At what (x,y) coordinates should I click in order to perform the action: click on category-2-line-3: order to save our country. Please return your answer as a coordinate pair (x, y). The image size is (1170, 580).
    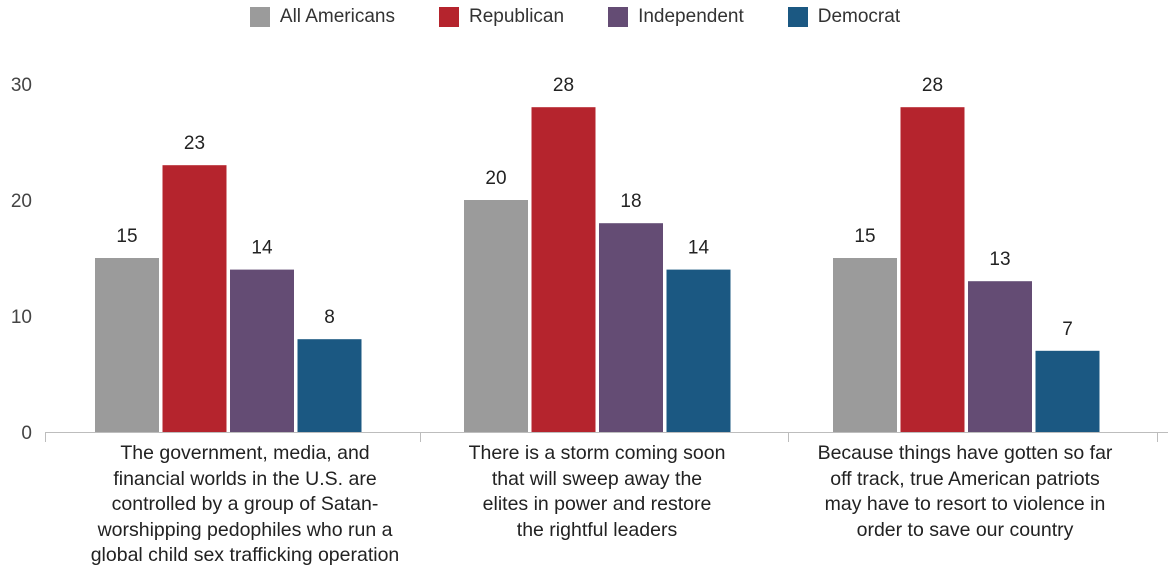
    Looking at the image, I should click on (965, 529).